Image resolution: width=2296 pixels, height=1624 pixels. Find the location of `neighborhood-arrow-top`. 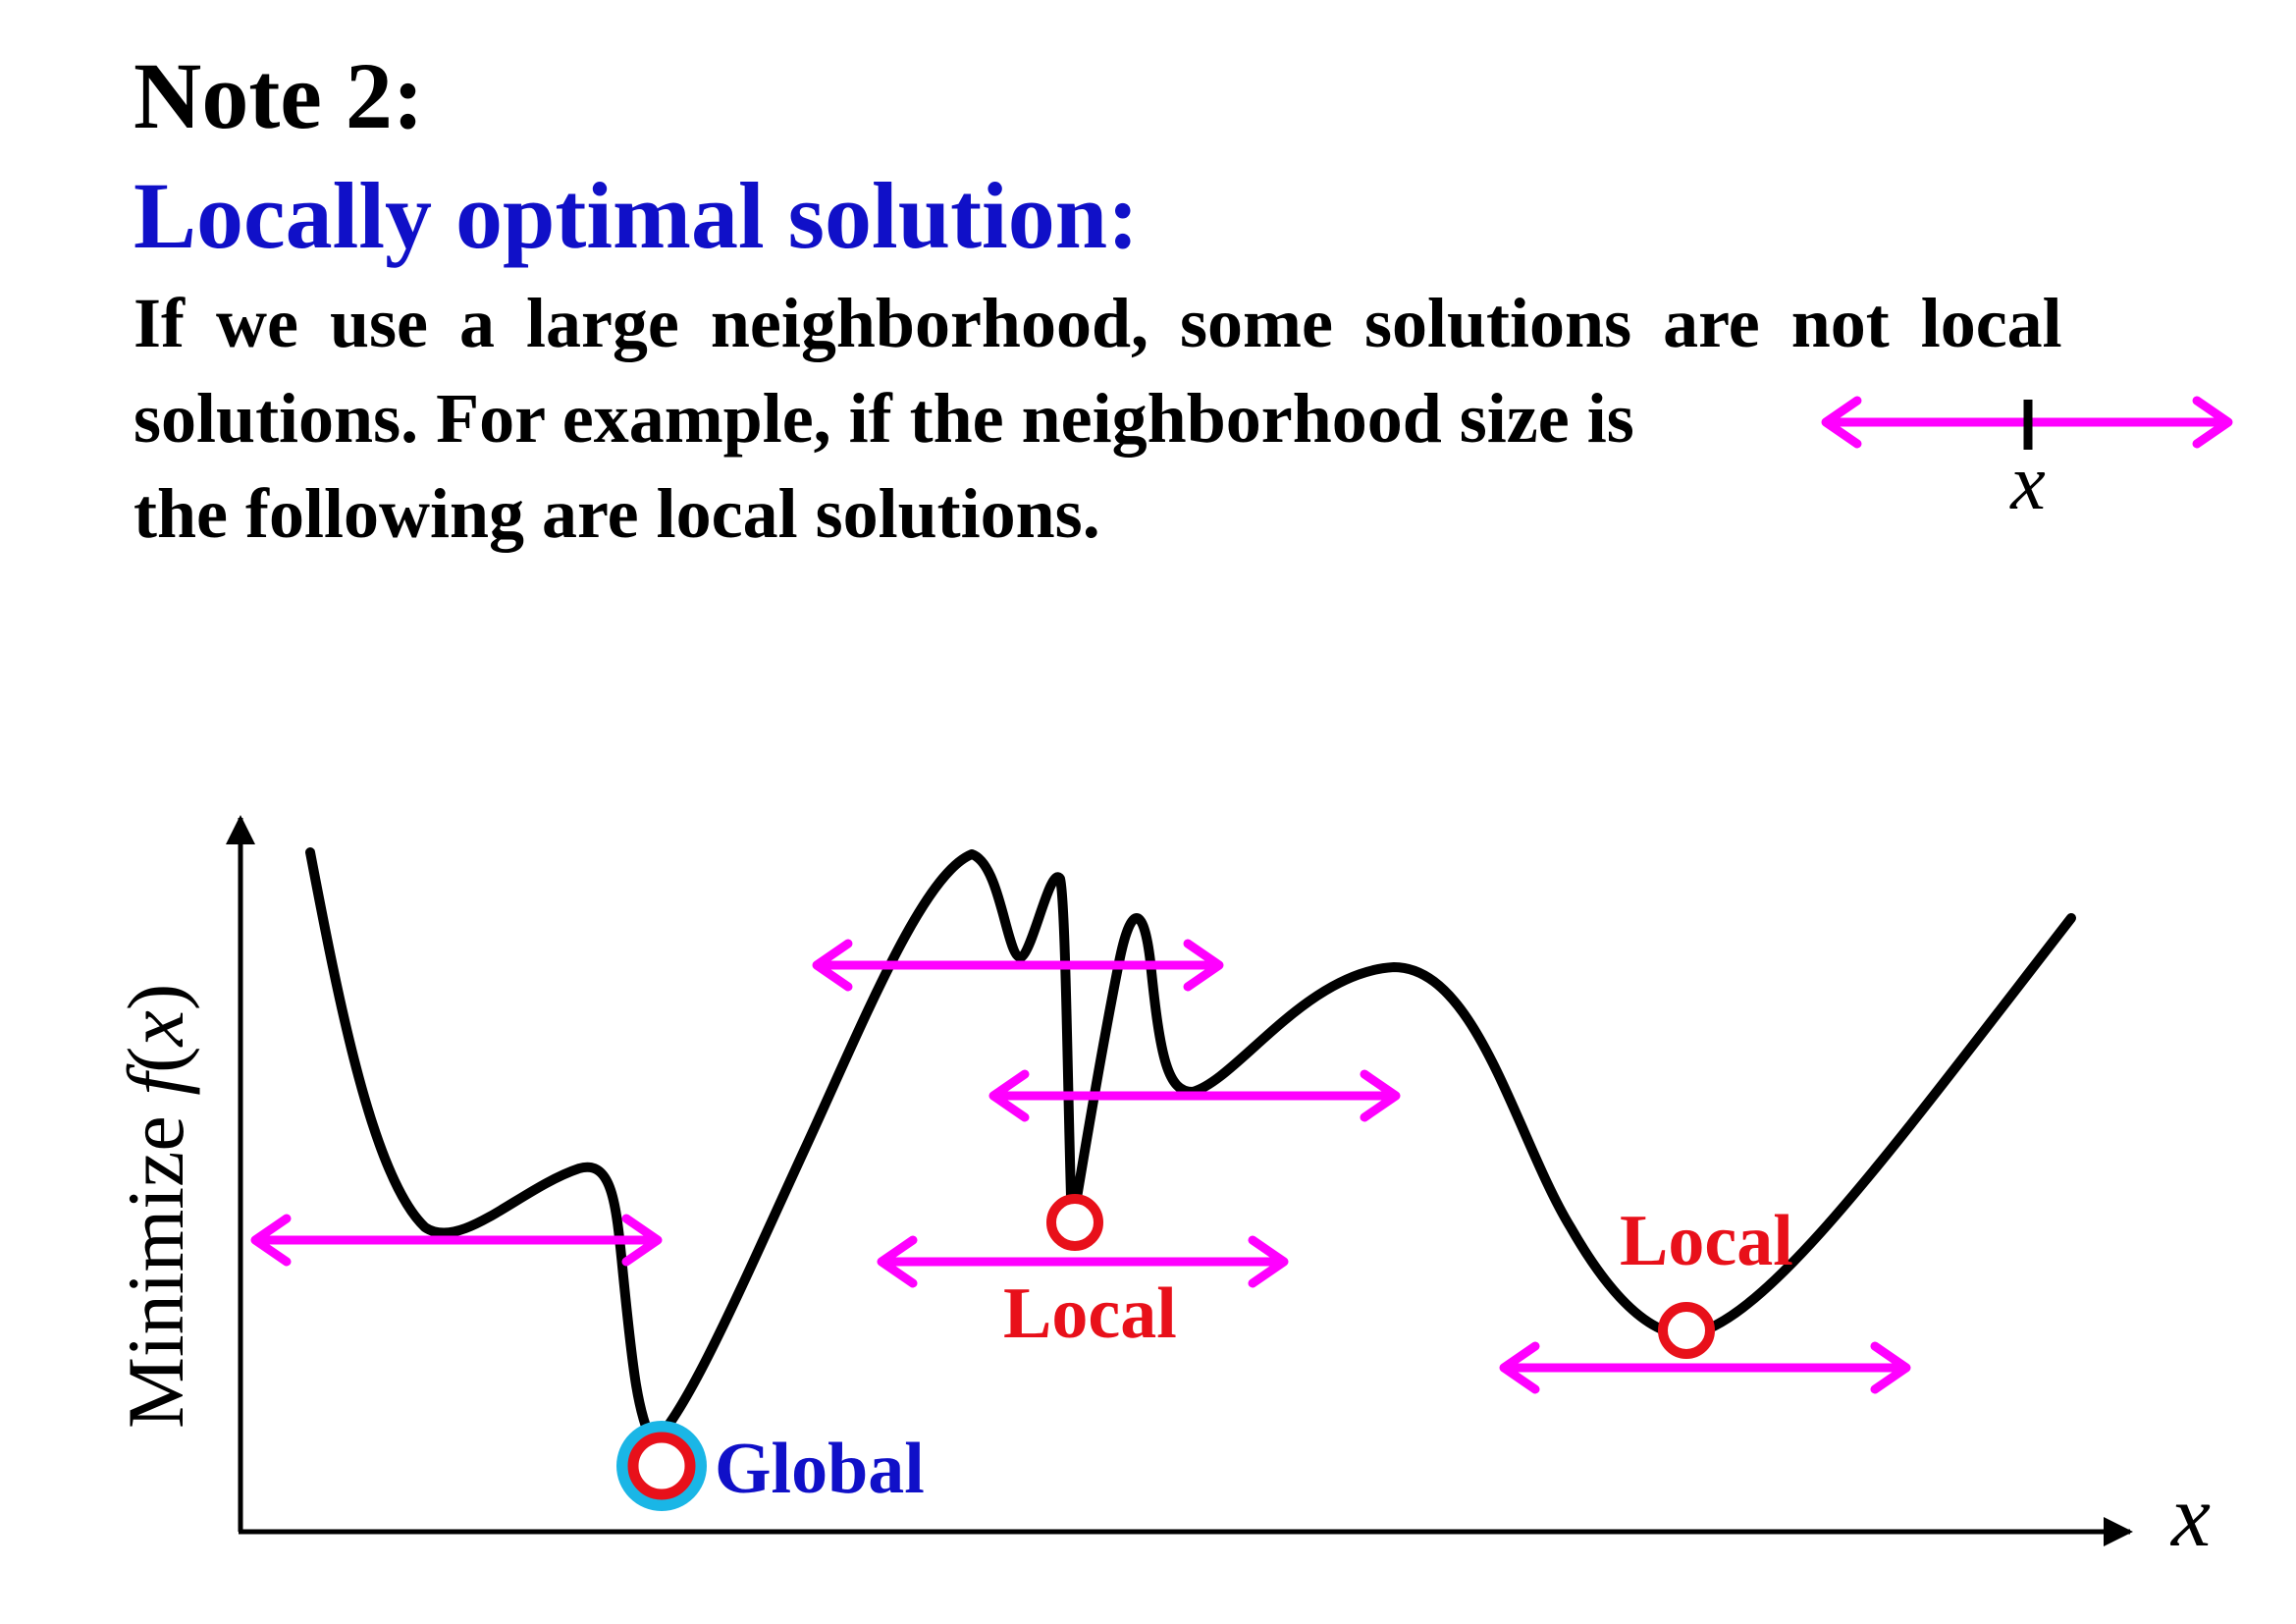

neighborhood-arrow-top is located at coordinates (1018, 965).